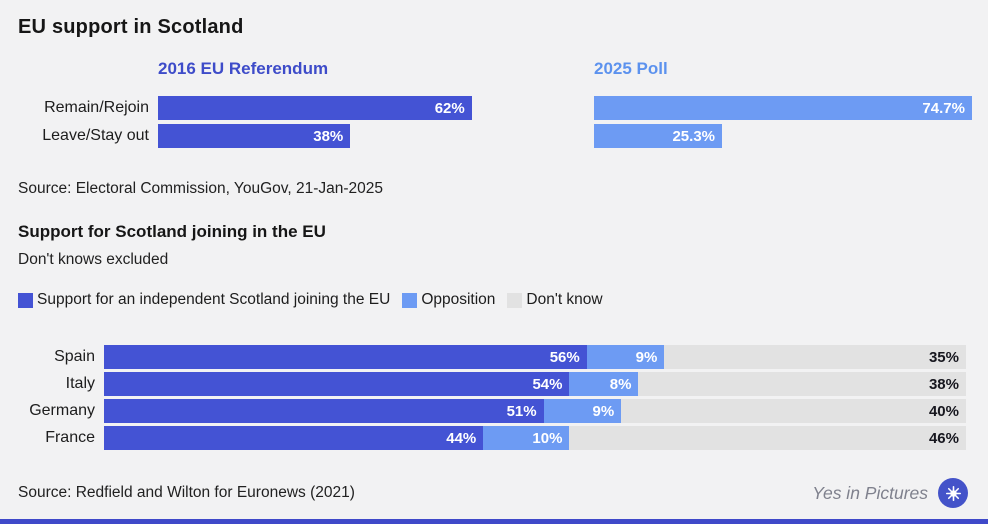 Image resolution: width=988 pixels, height=524 pixels. Describe the element at coordinates (95, 135) in the screenshot. I see `category-label: Leave/Stay out` at that location.